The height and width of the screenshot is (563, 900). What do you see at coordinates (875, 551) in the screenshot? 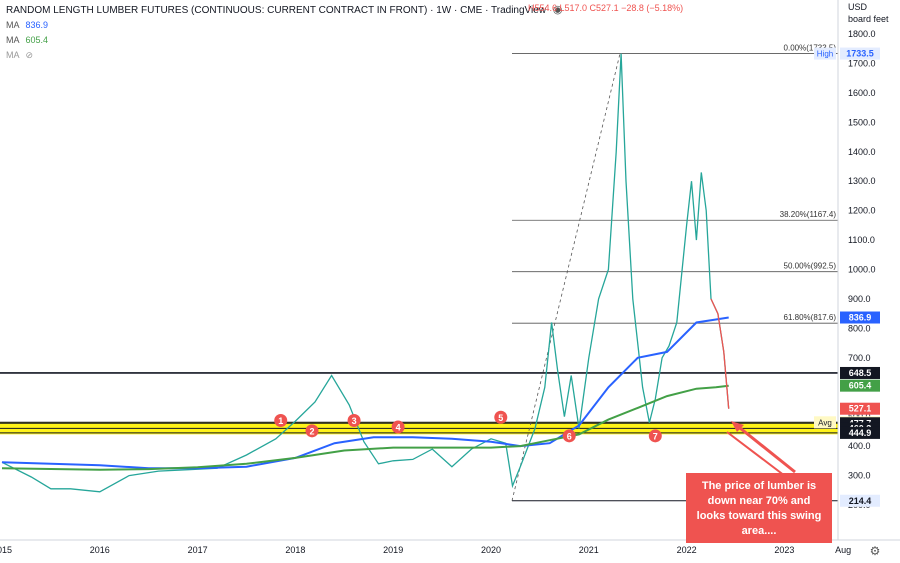
I see `gear-icon: ⚙` at bounding box center [875, 551].